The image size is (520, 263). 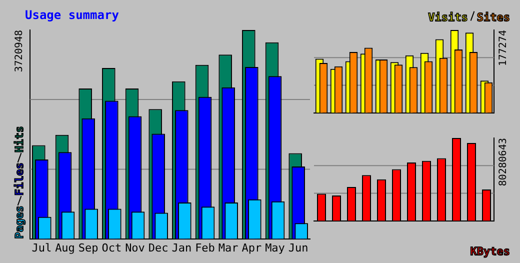 I want to click on x-tick-label: Sep, so click(x=88, y=247).